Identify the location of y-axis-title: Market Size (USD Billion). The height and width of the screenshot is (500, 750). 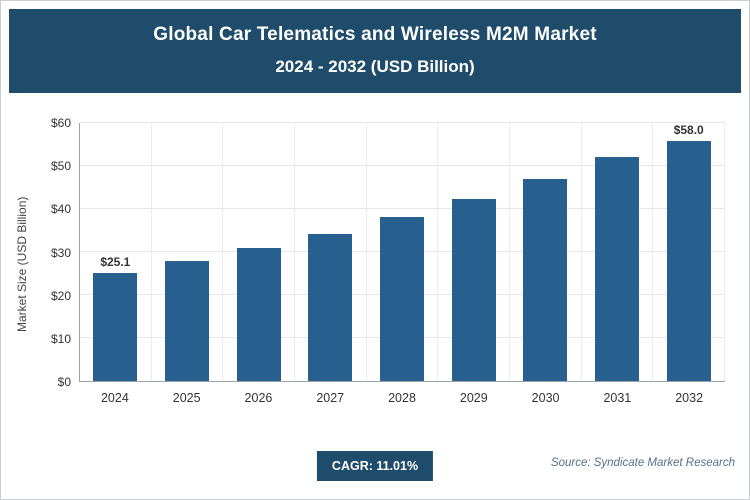
(22, 264).